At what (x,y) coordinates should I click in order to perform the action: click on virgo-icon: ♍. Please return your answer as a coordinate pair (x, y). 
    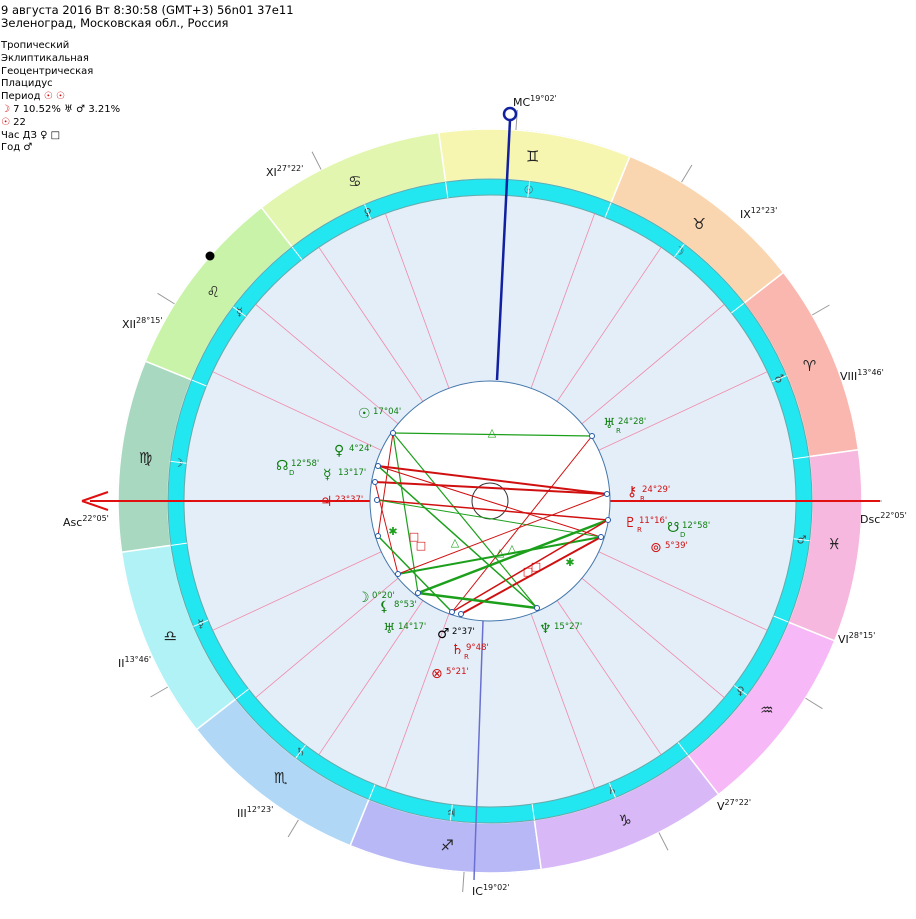
    Looking at the image, I should click on (145, 458).